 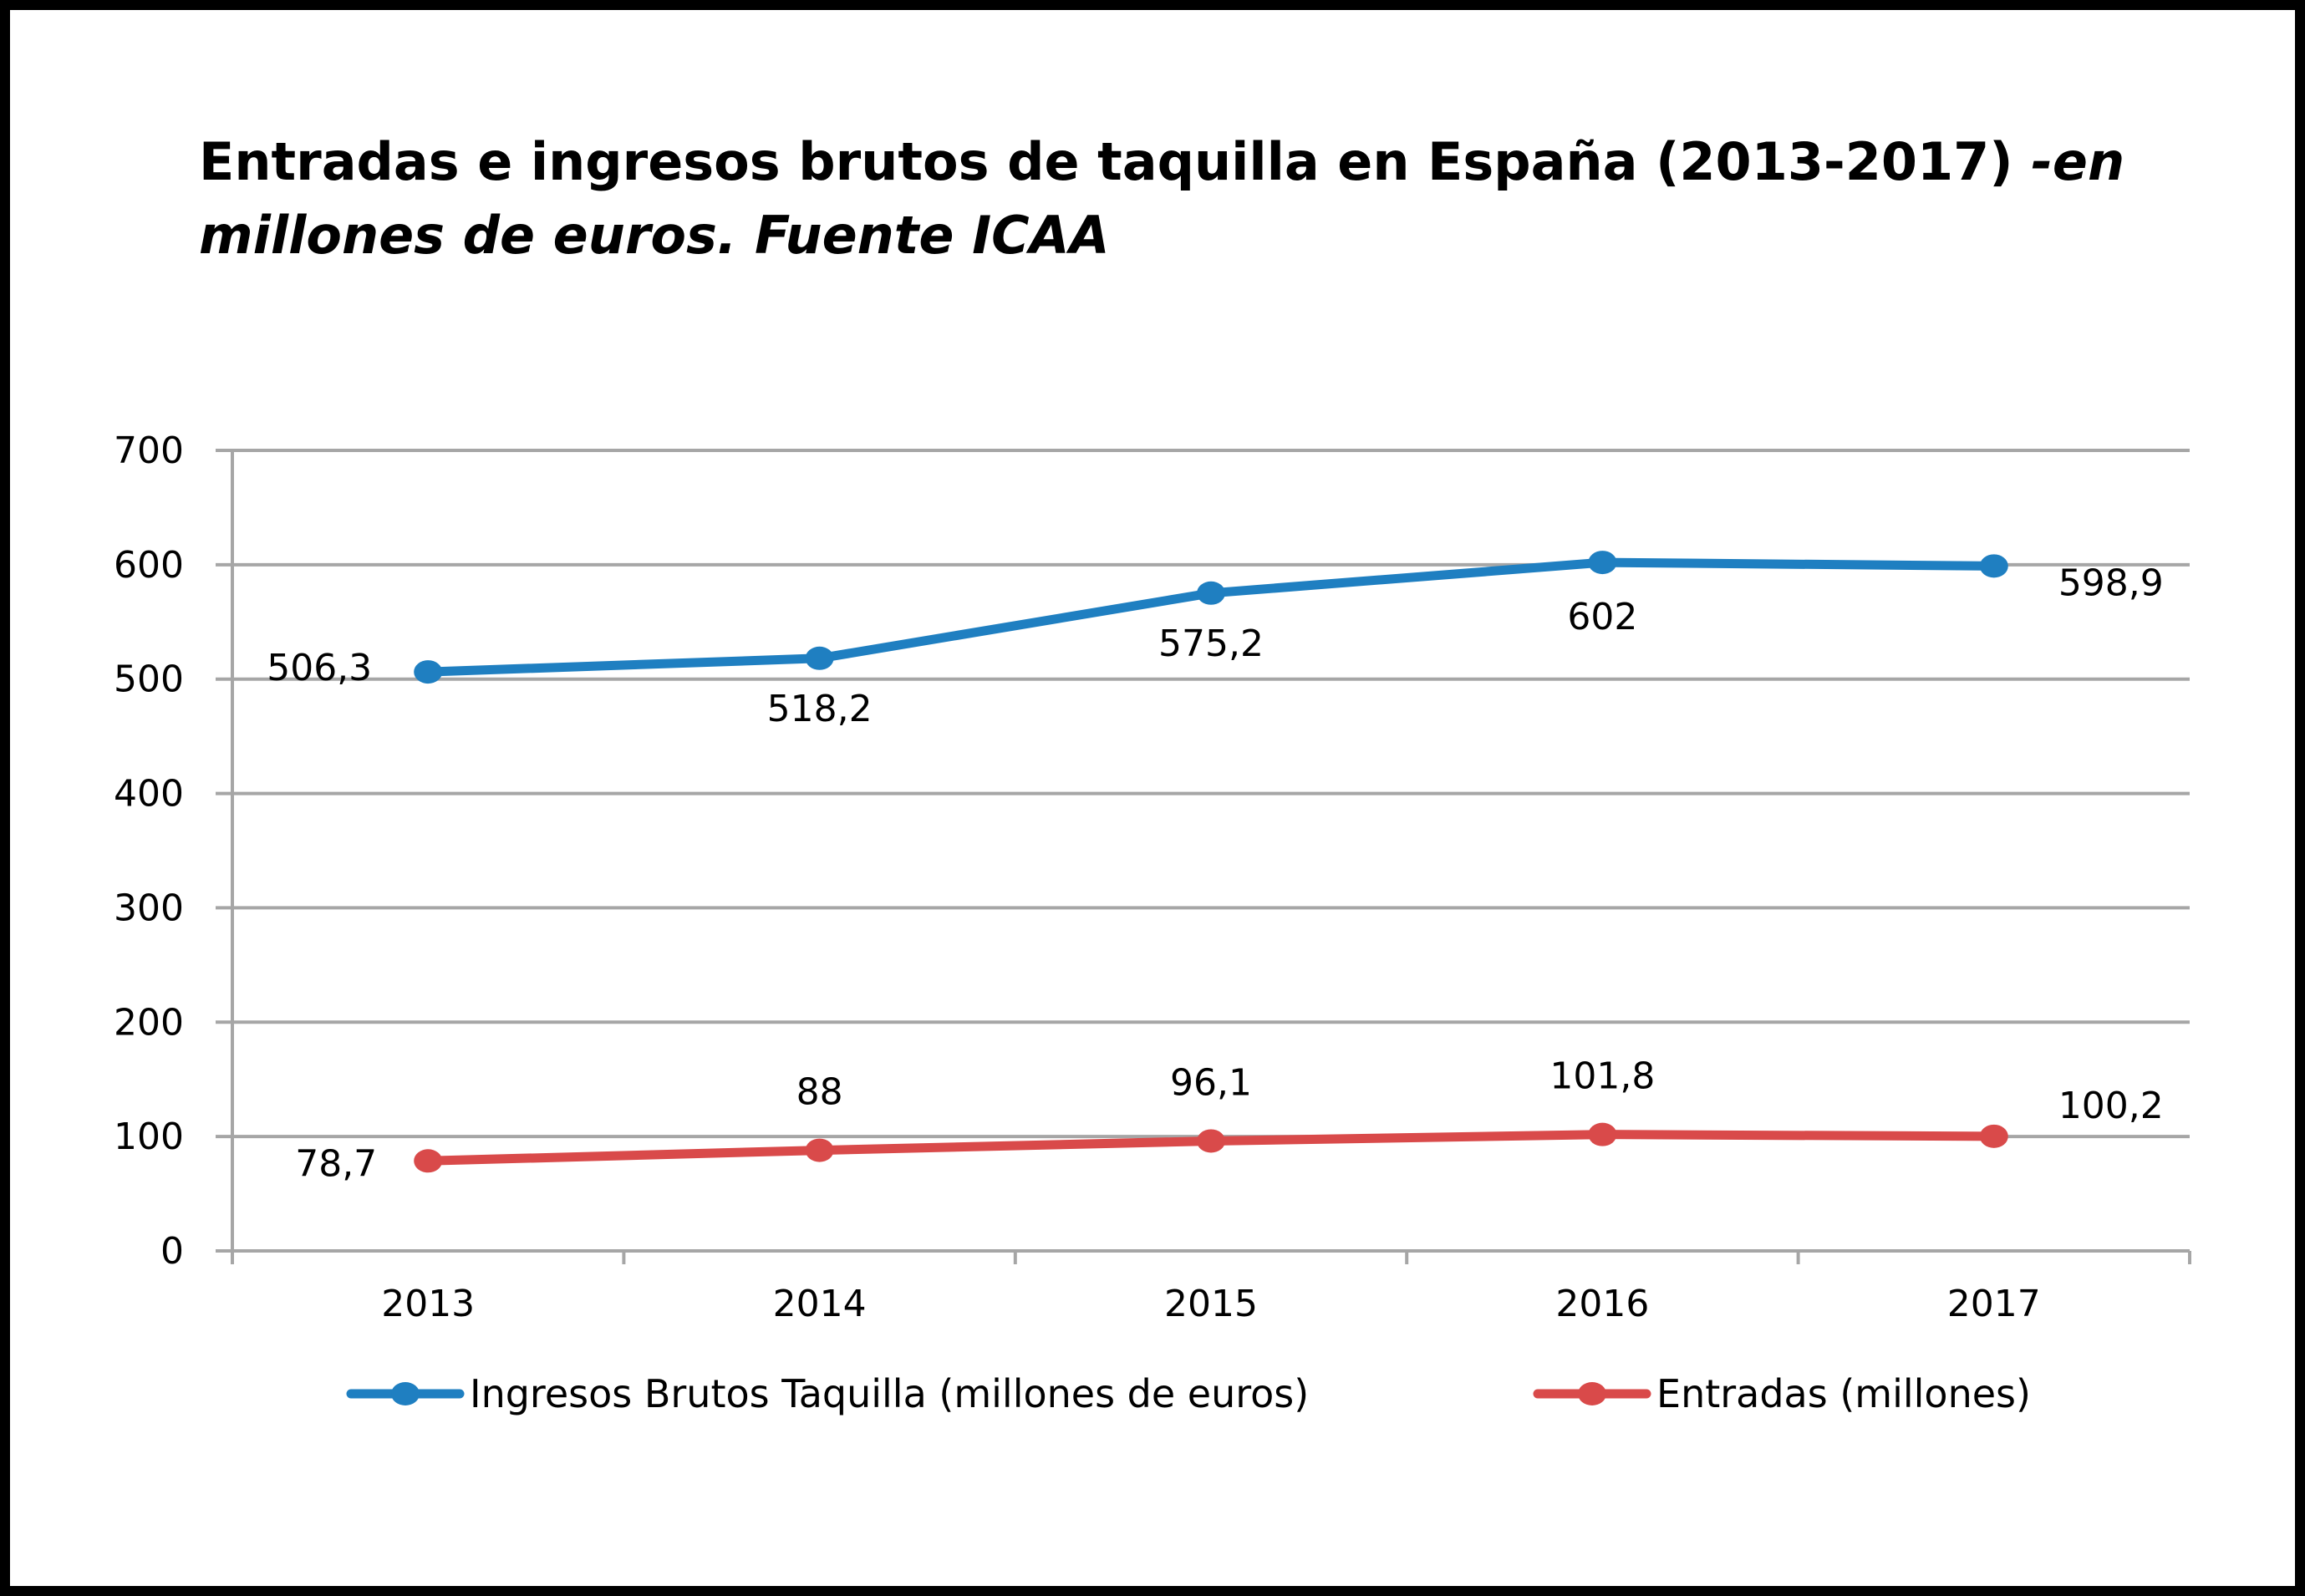 I want to click on x-tick-label: 2017, so click(x=1994, y=1304).